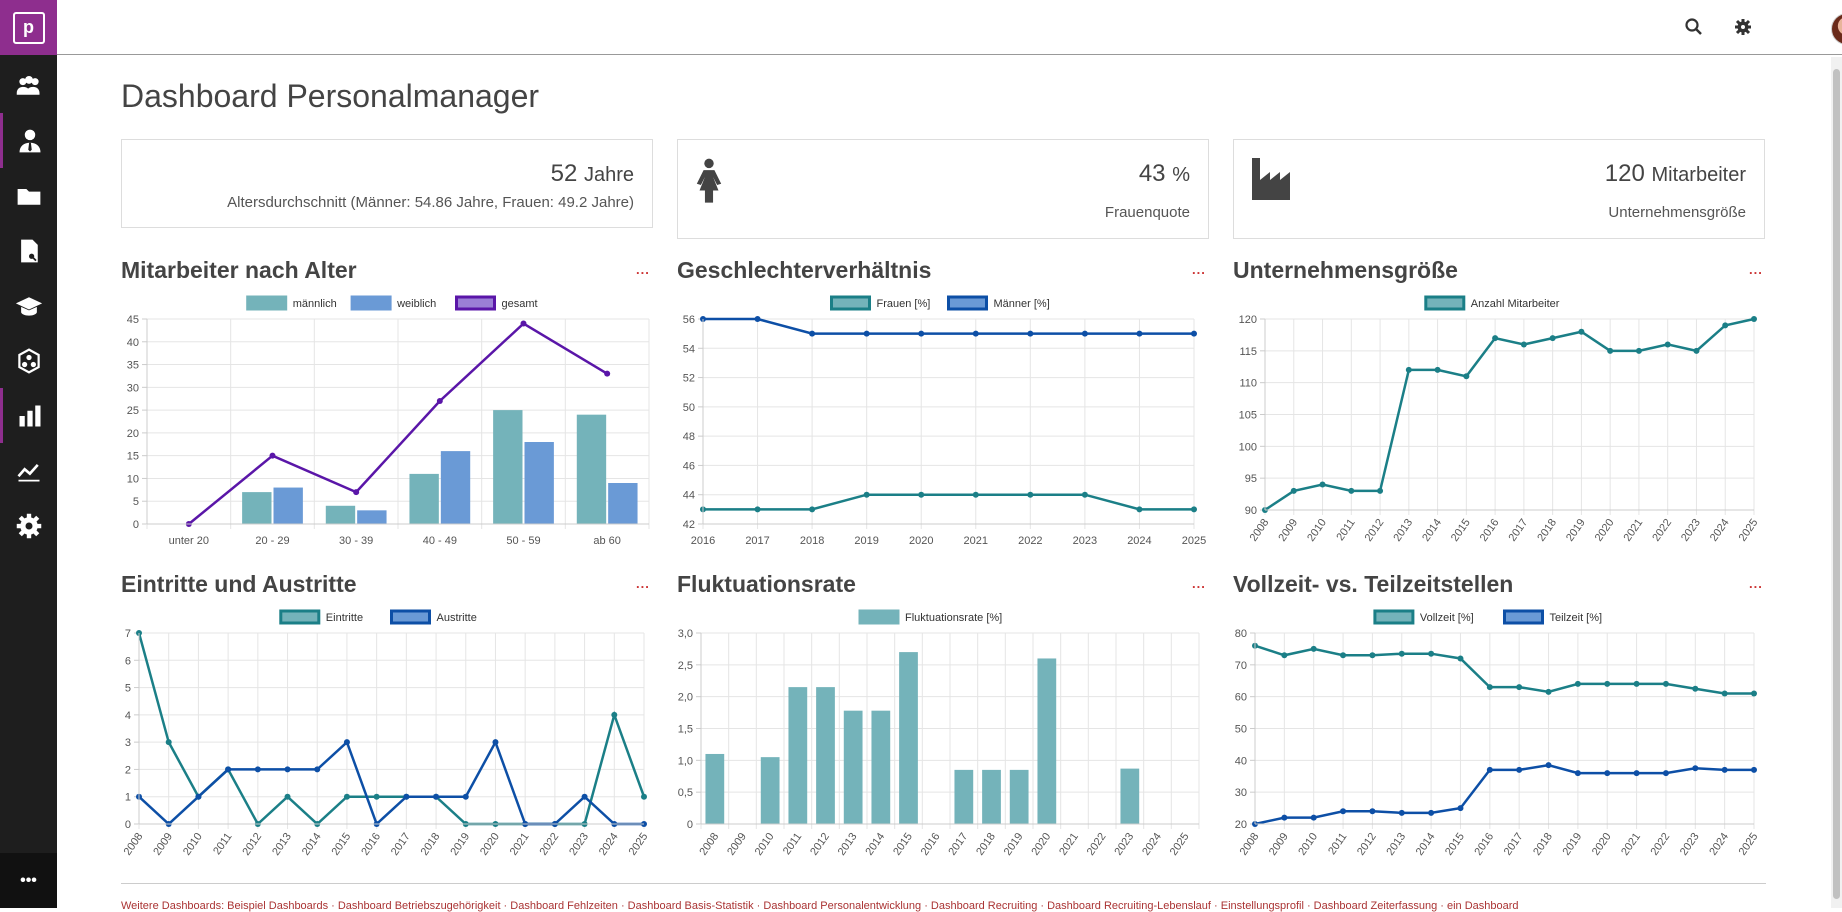  What do you see at coordinates (737, 844) in the screenshot?
I see `x-tick-label: 2009` at bounding box center [737, 844].